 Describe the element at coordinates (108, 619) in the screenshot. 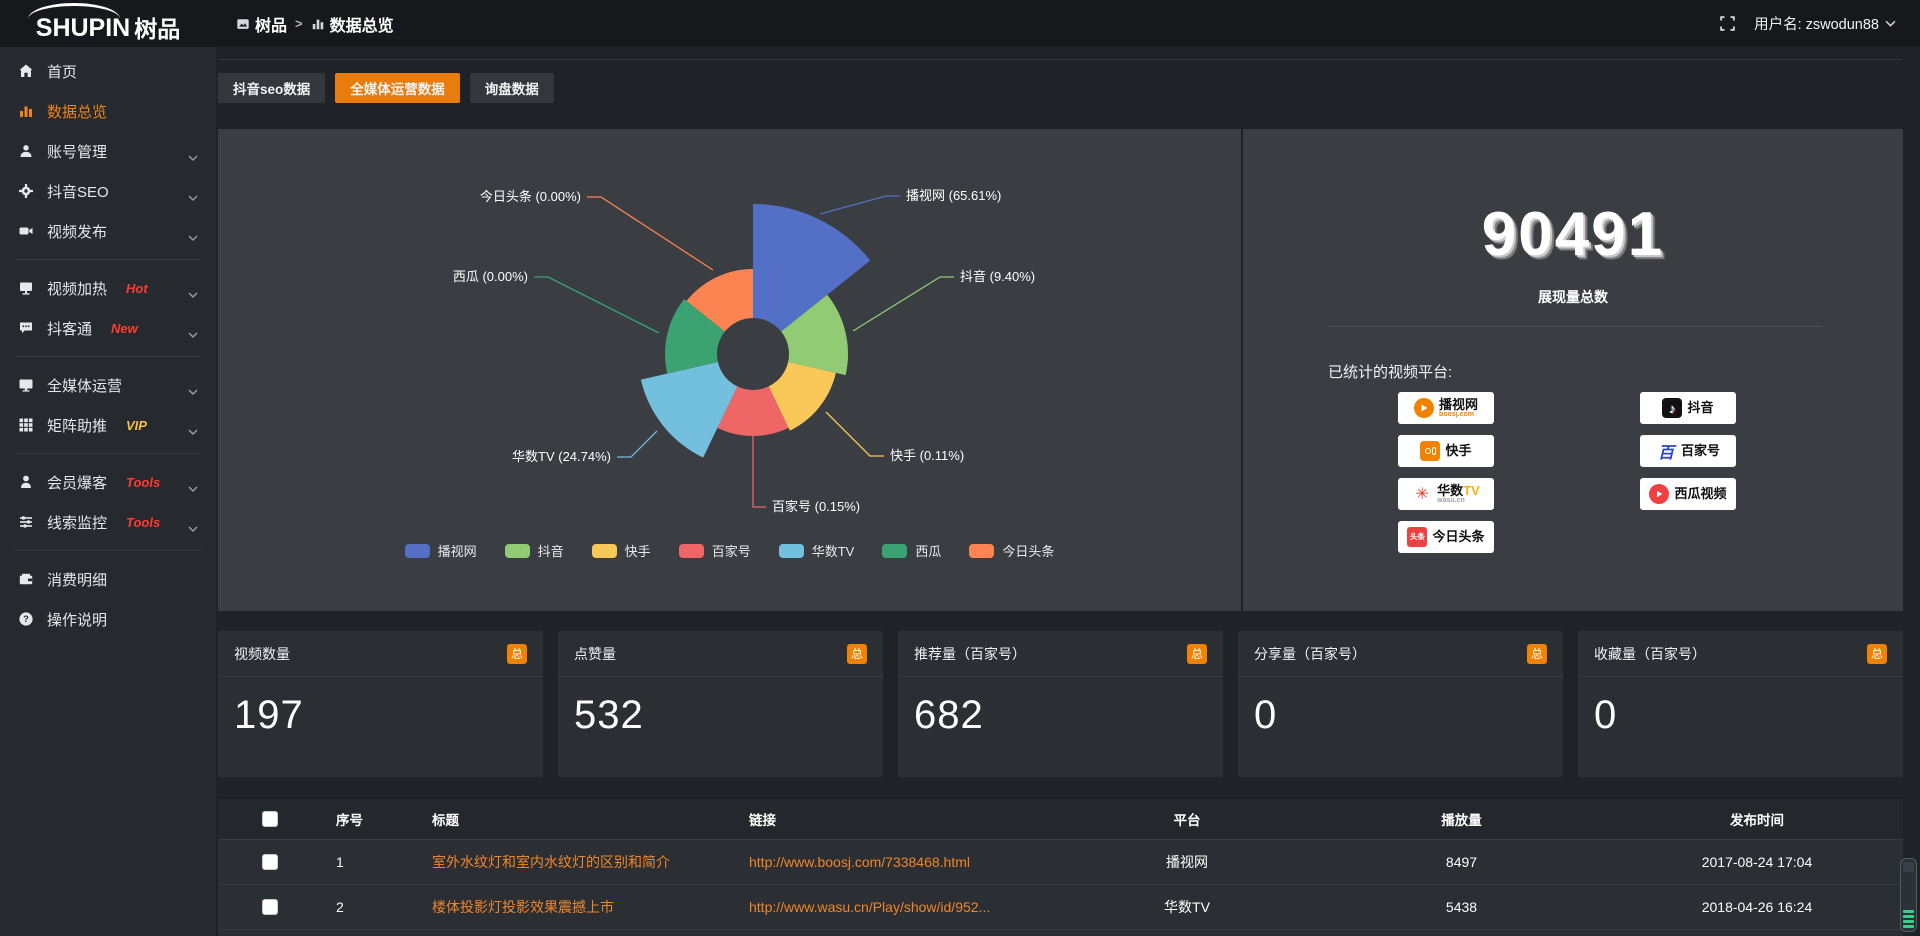

I see `sidebar-item-13: ? 操作说明` at that location.